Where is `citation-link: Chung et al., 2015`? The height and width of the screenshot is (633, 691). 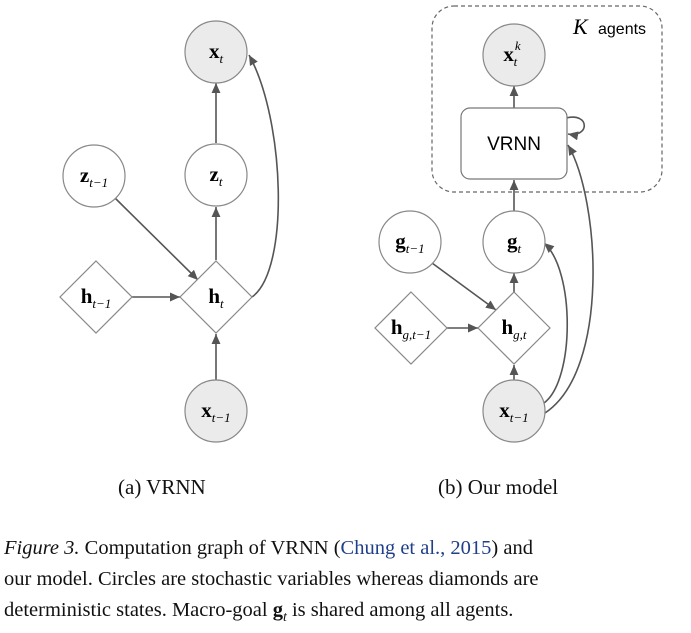 citation-link: Chung et al., 2015 is located at coordinates (416, 548).